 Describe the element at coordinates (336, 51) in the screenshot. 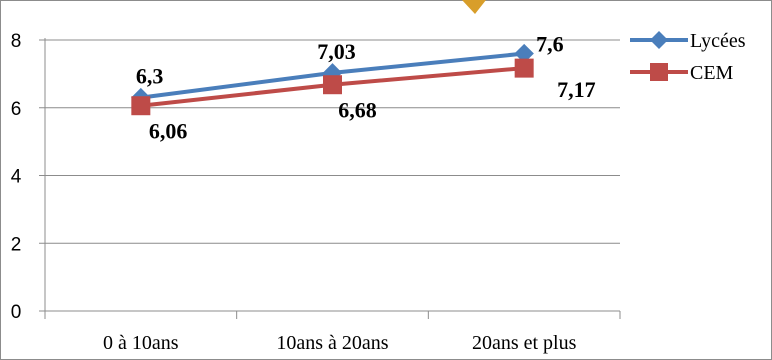

I see `data-label: 7,03` at that location.